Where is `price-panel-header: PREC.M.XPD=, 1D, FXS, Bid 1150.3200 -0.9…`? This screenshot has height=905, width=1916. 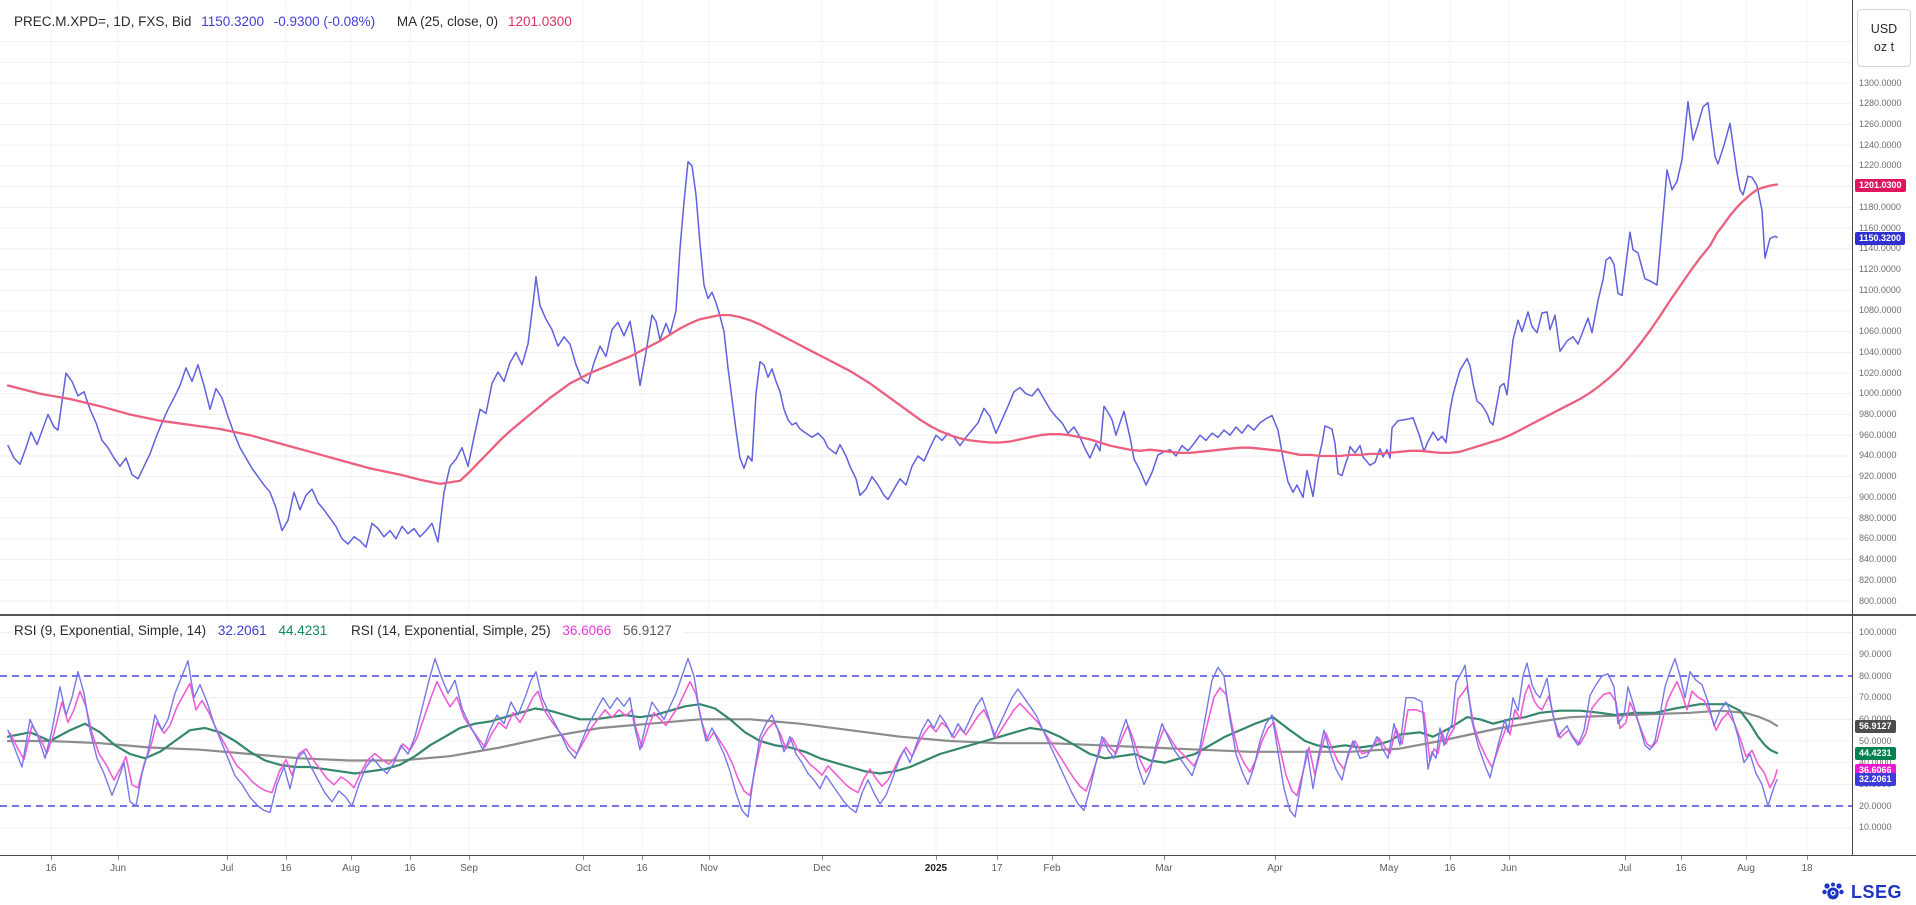
price-panel-header: PREC.M.XPD=, 1D, FXS, Bid 1150.3200 -0.9… is located at coordinates (296, 21).